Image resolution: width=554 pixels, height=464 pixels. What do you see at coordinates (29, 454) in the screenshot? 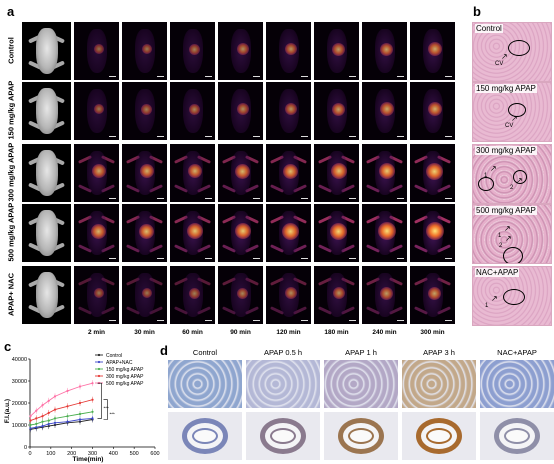
I see `x-tick-label: 0` at bounding box center [29, 454].